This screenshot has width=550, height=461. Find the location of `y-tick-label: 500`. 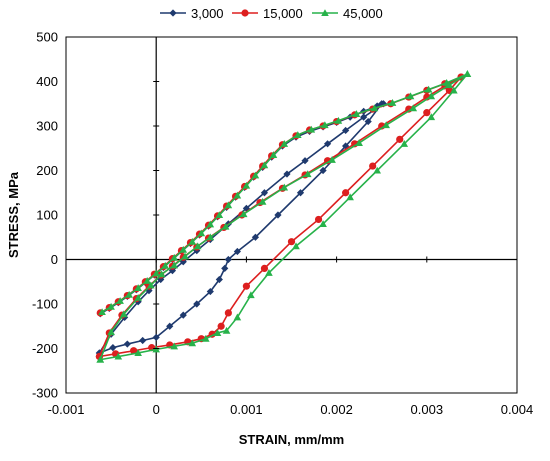

y-tick-label: 500 is located at coordinates (47, 37).